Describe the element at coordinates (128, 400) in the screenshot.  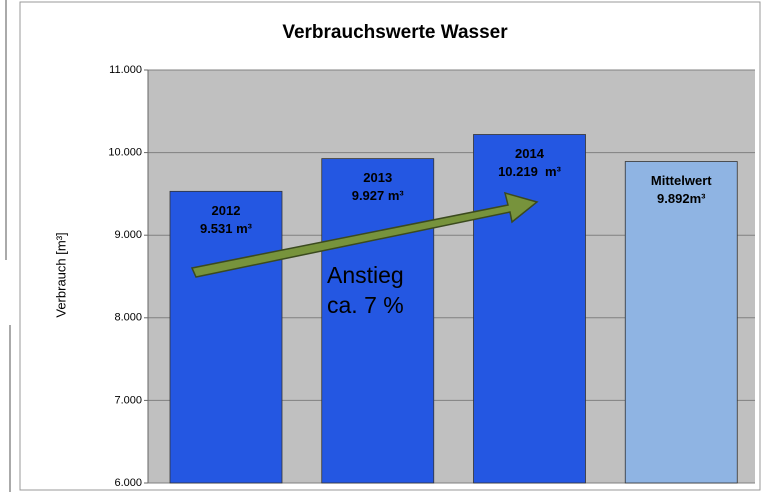
I see `y-tick-label: 7.000` at that location.